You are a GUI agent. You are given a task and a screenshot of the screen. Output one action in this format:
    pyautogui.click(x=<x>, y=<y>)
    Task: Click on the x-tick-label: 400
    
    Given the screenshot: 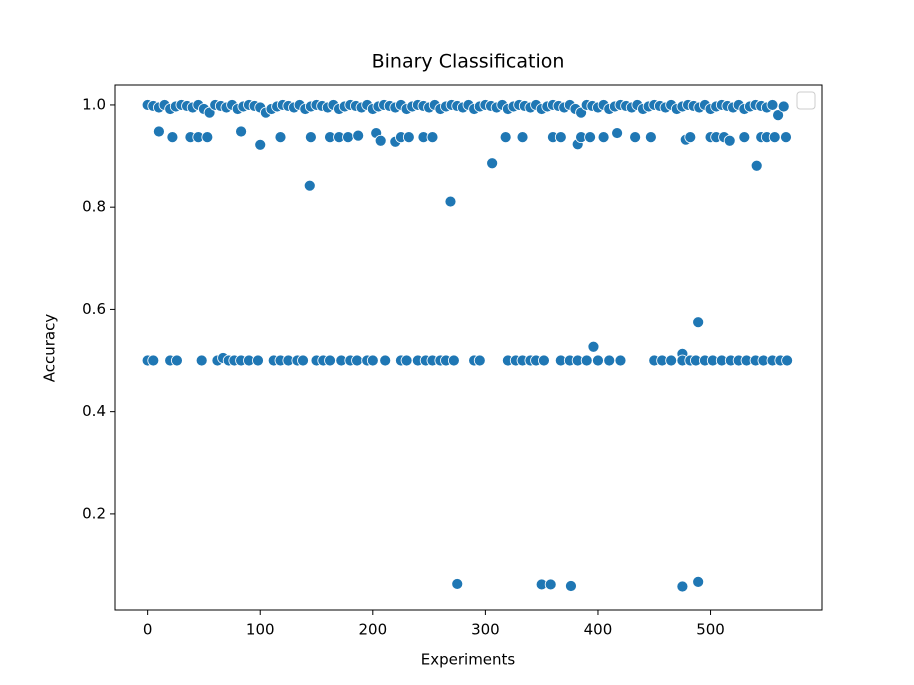 What is the action you would take?
    pyautogui.click(x=598, y=630)
    